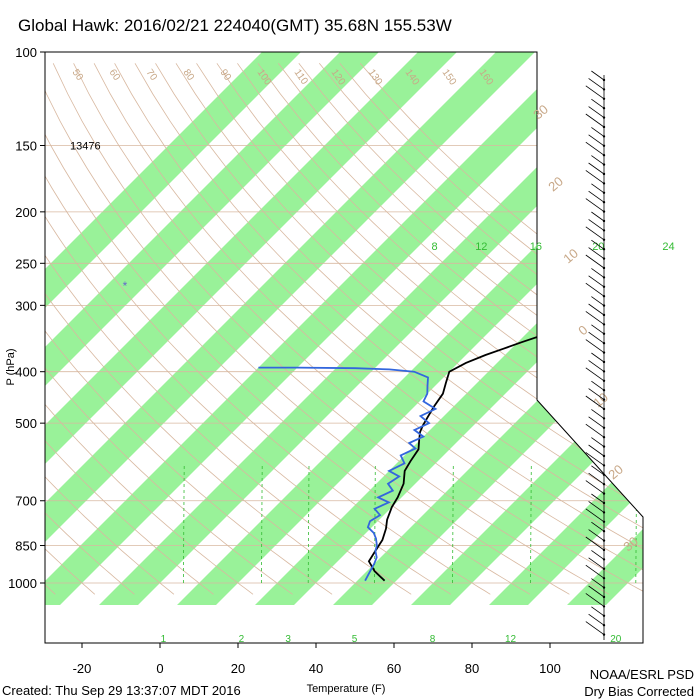 This screenshot has width=700, height=700. What do you see at coordinates (481, 247) in the screenshot?
I see `stripe-label: 12` at bounding box center [481, 247].